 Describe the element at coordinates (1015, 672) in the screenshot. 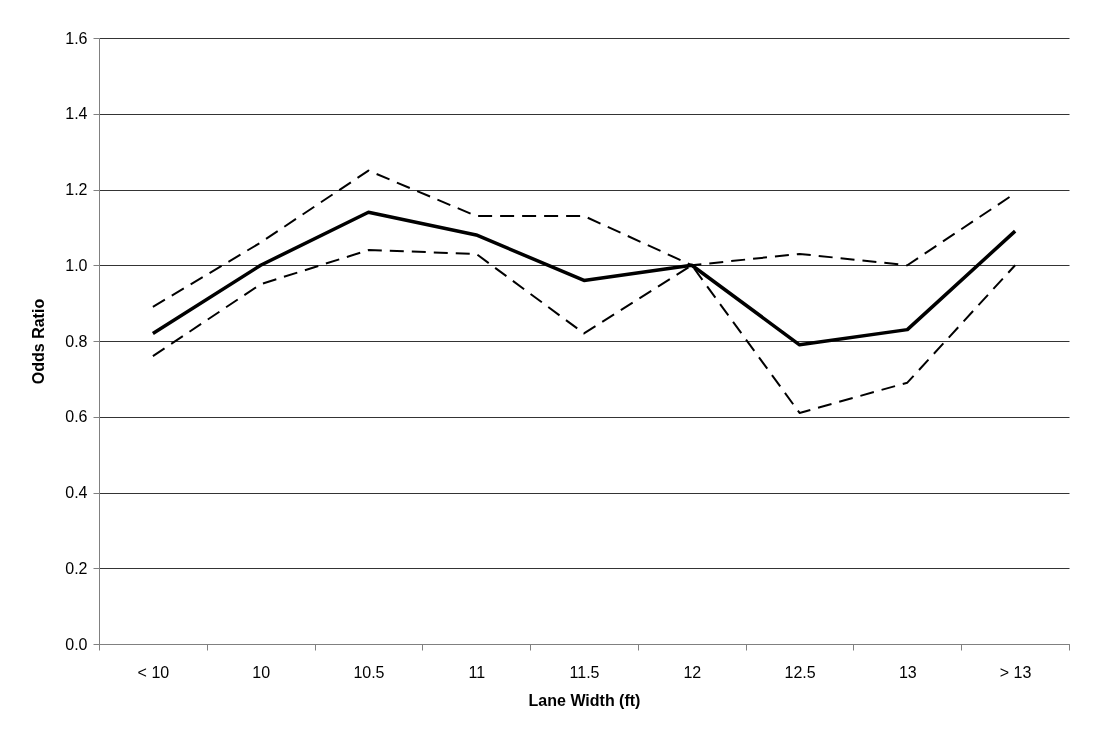

I see `x-tick-label: > 13` at that location.